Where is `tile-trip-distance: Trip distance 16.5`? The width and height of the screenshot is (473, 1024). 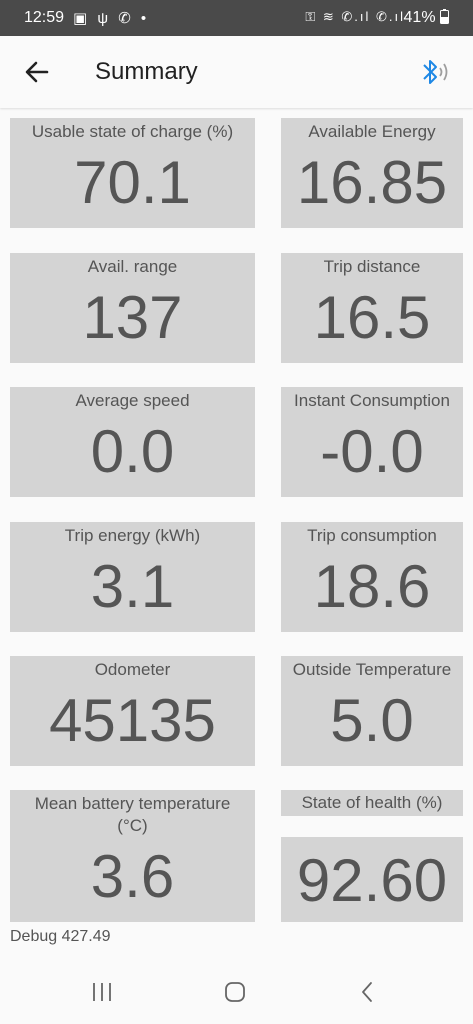 tile-trip-distance: Trip distance 16.5 is located at coordinates (372, 308).